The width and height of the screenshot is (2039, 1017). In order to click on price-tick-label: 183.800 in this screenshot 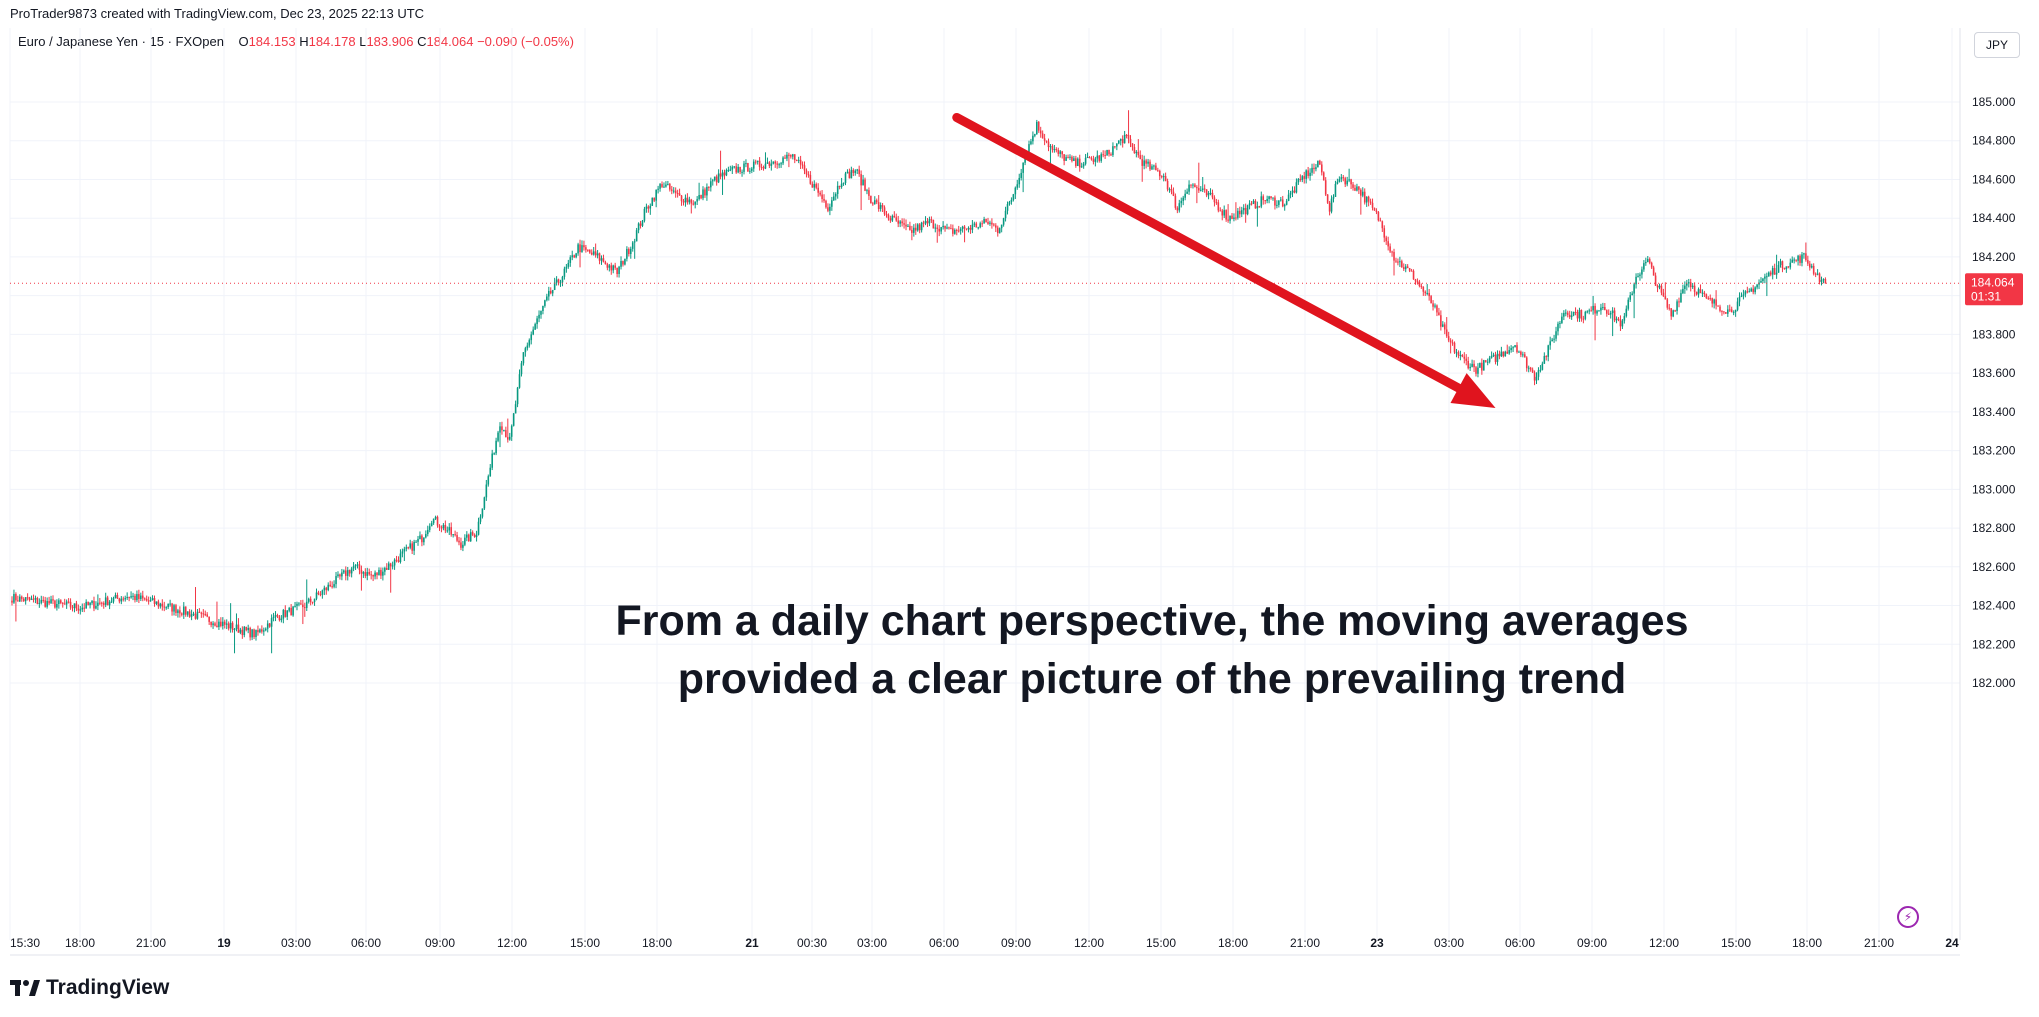, I will do `click(1994, 334)`.